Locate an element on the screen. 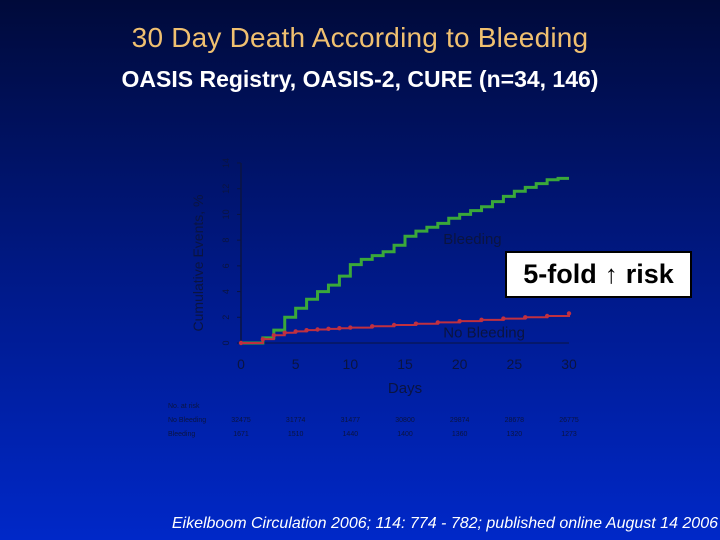  x-axis-title: Days is located at coordinates (405, 388).